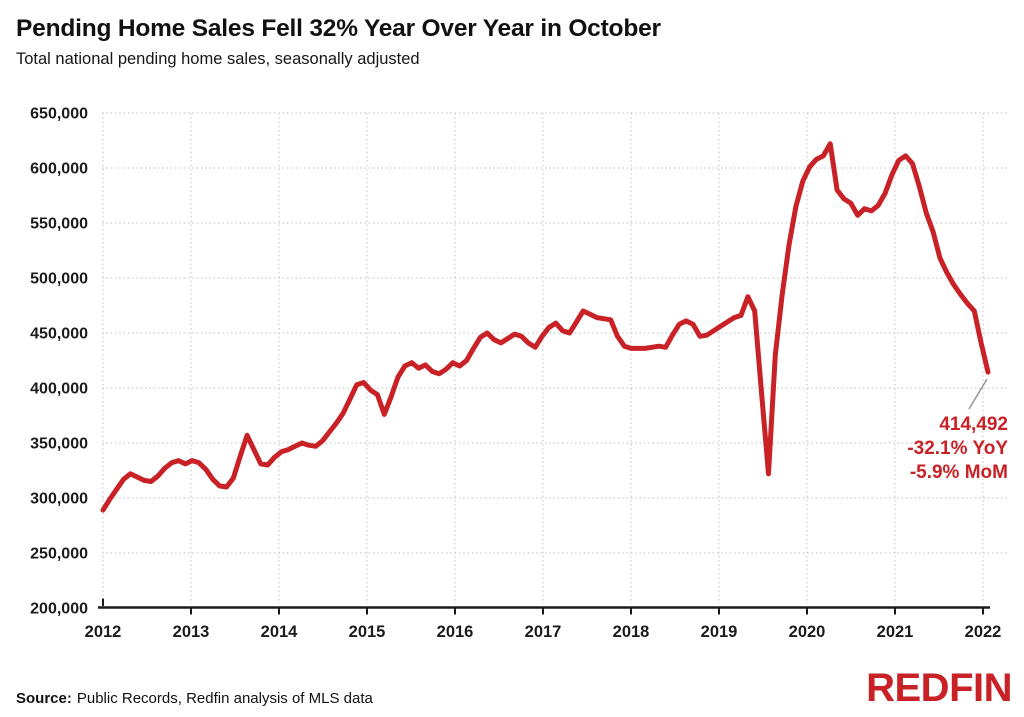 Image resolution: width=1024 pixels, height=717 pixels. Describe the element at coordinates (191, 632) in the screenshot. I see `x-axis-label-2013: 2013` at that location.